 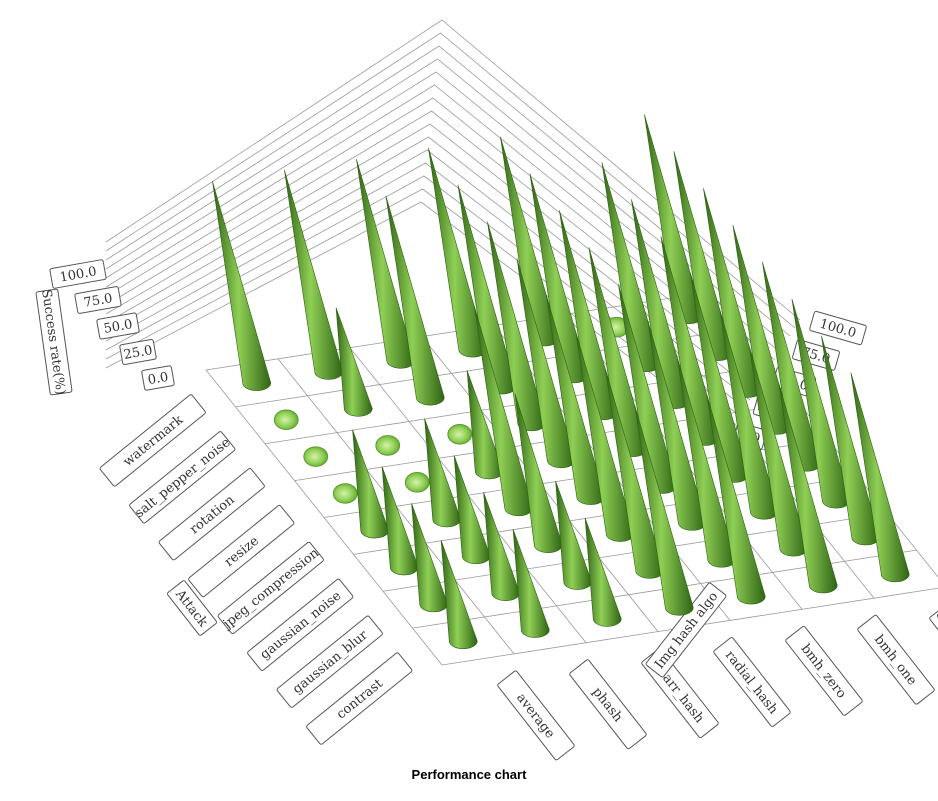 I want to click on z-tick-right-4: 100.0, so click(x=838, y=328).